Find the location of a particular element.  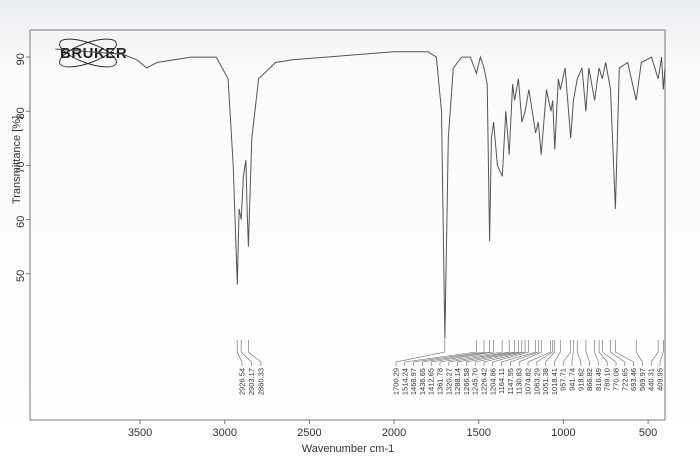

peak-label: 1514.24 is located at coordinates (404, 381).